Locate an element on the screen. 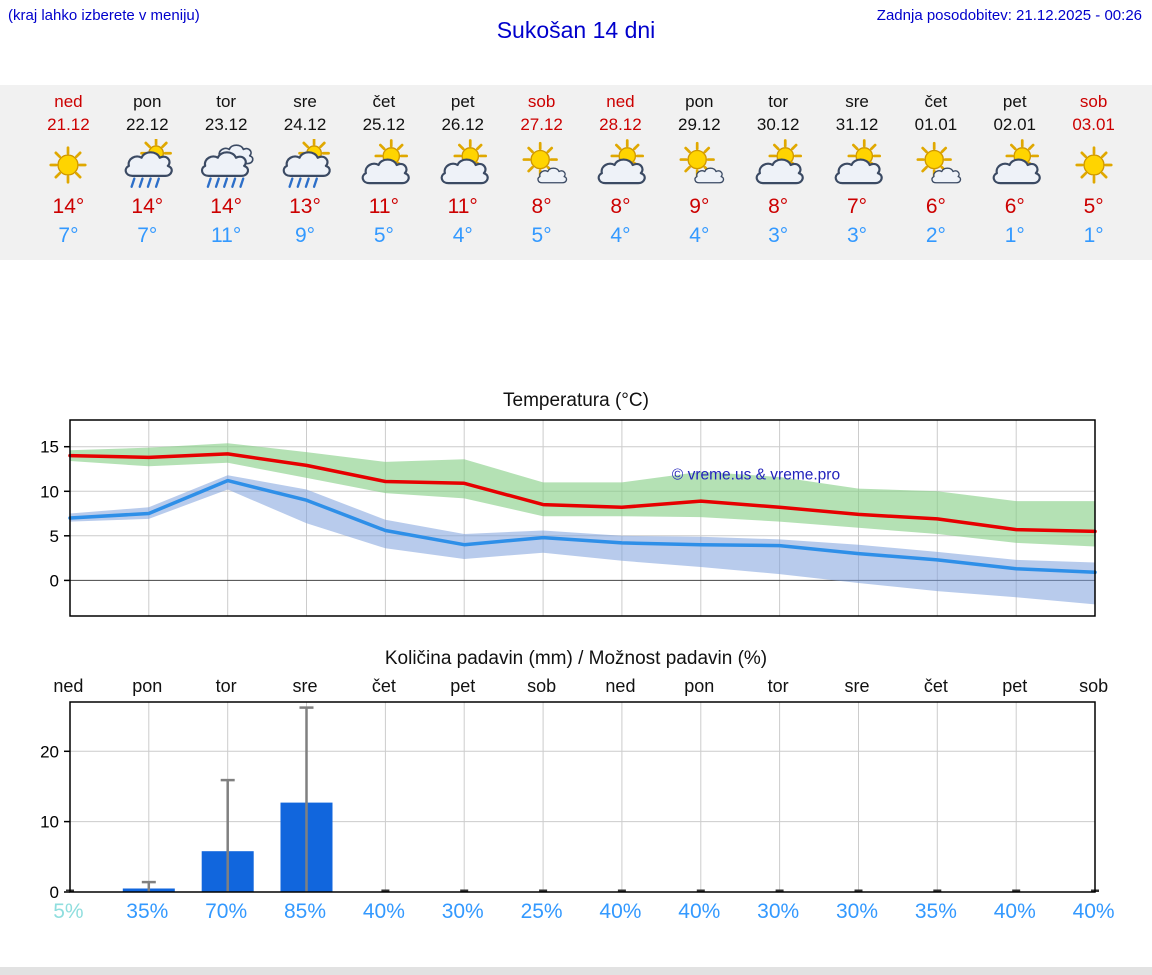  day-date: 22.12 is located at coordinates (147, 124).